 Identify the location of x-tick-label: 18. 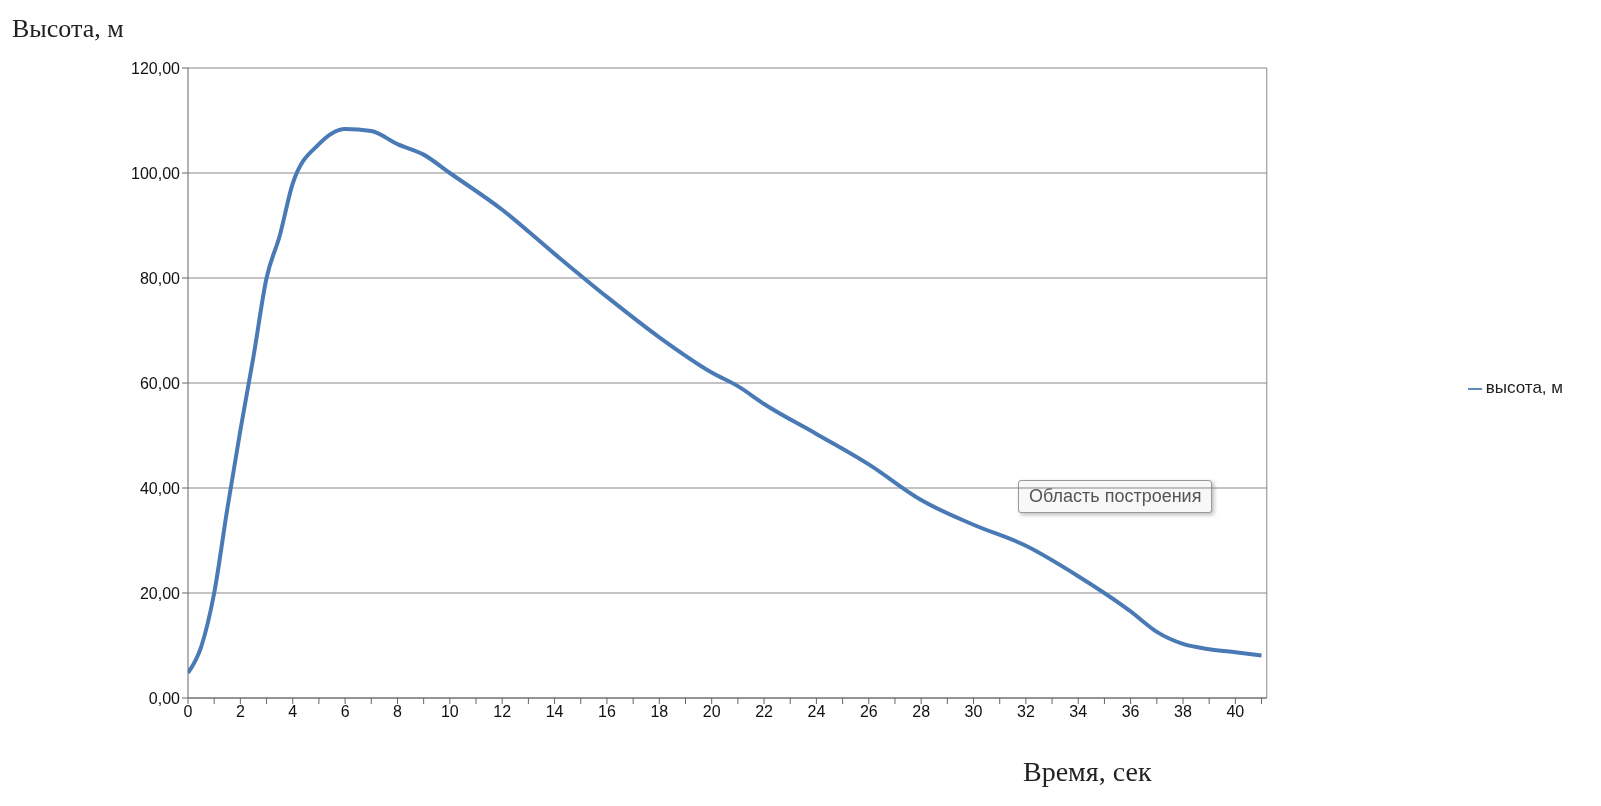
(659, 712).